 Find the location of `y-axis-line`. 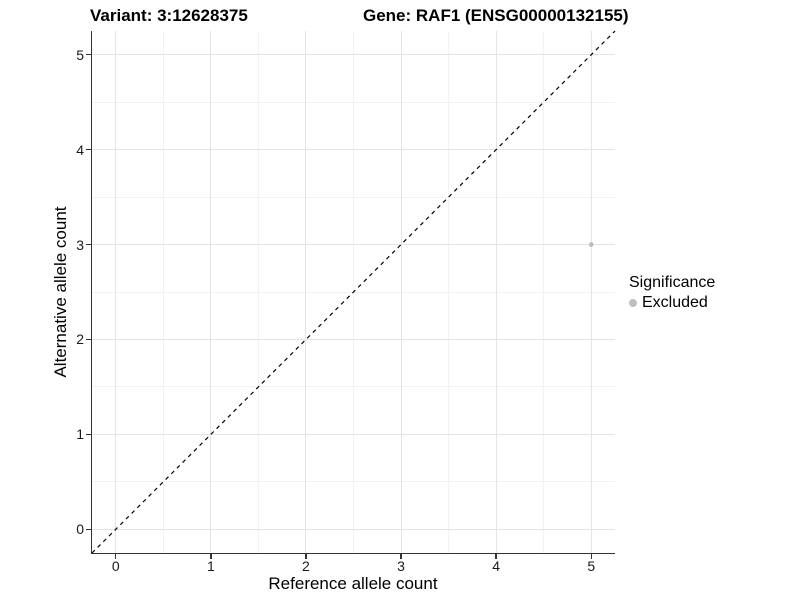

y-axis-line is located at coordinates (92, 293).